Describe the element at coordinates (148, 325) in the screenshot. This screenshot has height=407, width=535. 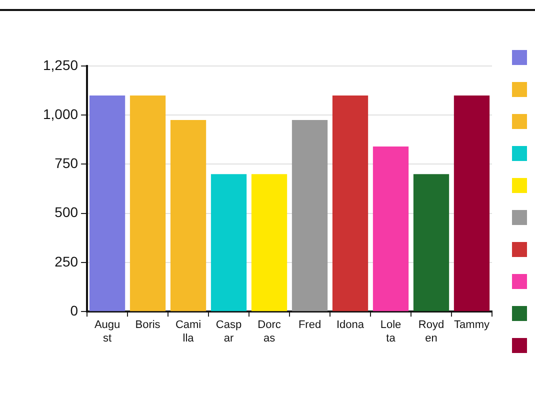
I see `x-tick-label: Boris` at that location.